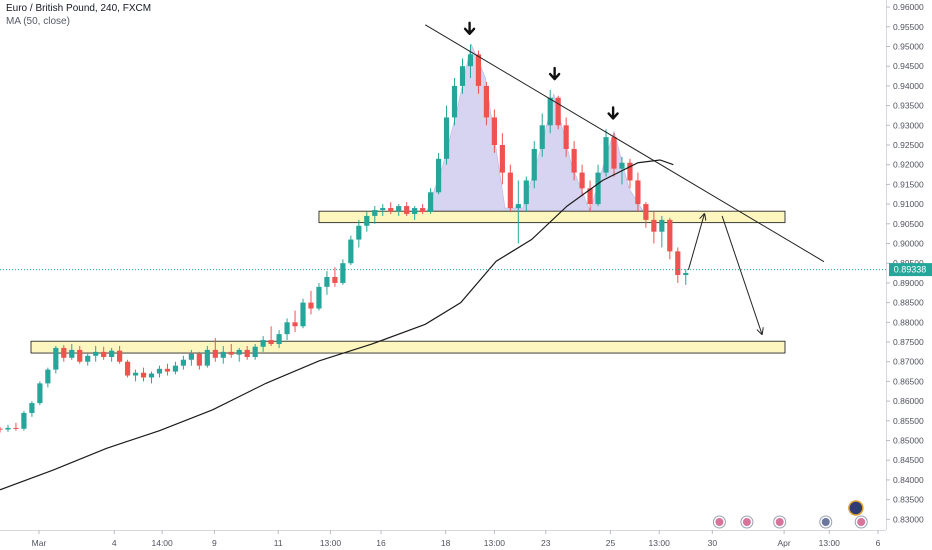  What do you see at coordinates (908, 500) in the screenshot?
I see `price-tick-label: 0.83500` at bounding box center [908, 500].